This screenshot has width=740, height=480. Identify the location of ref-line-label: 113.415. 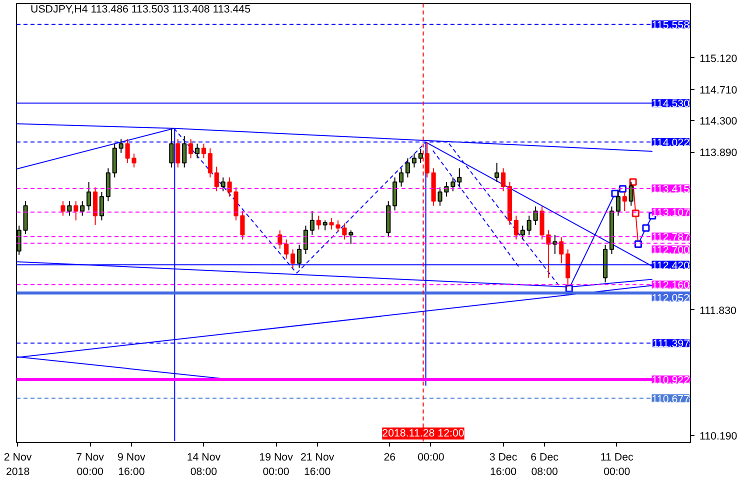
(671, 190).